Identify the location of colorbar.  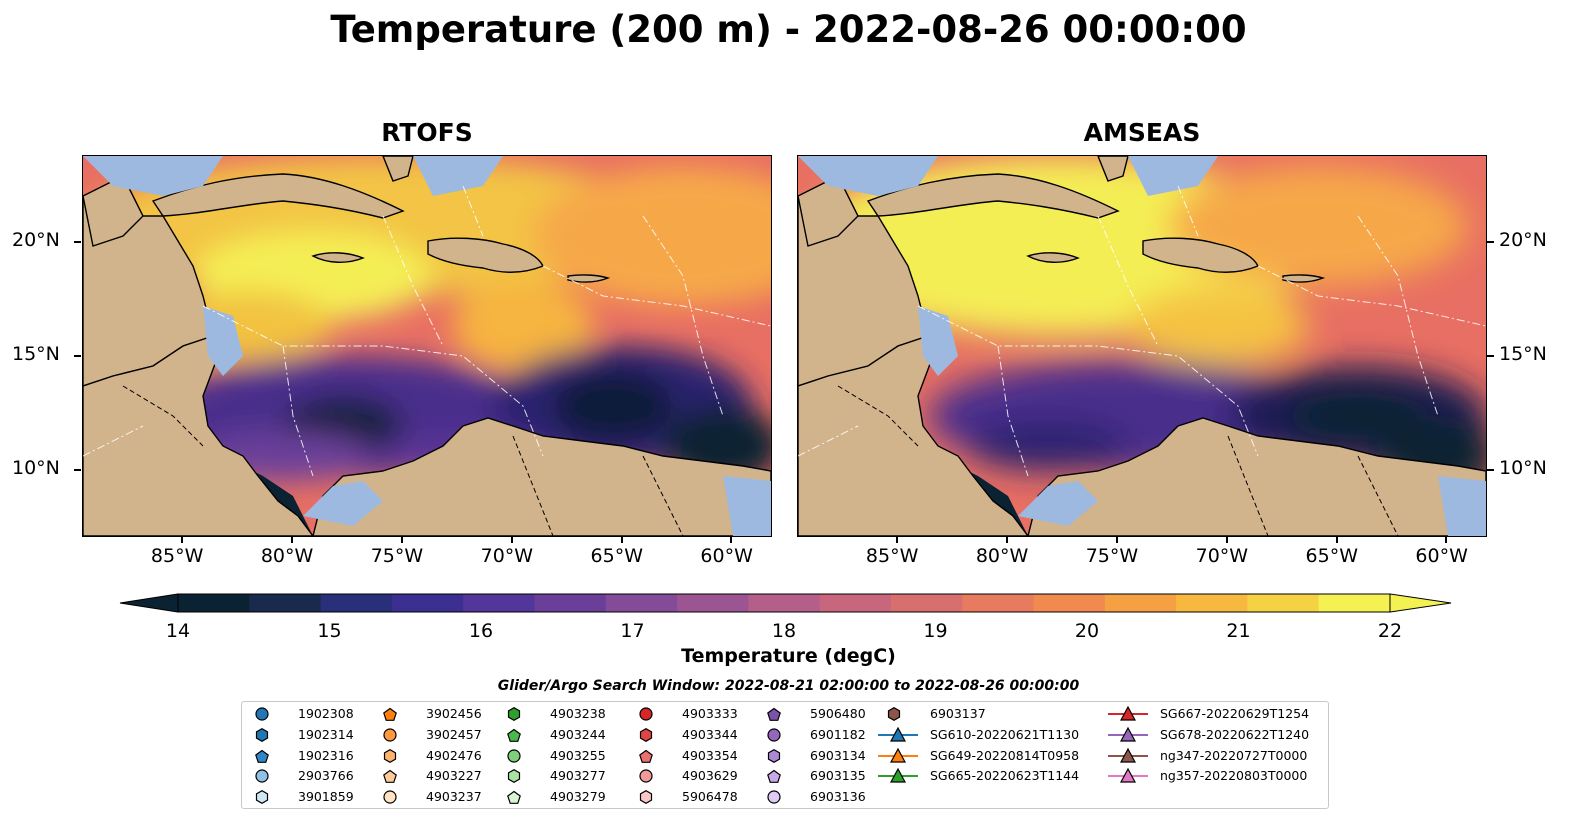
(785, 603).